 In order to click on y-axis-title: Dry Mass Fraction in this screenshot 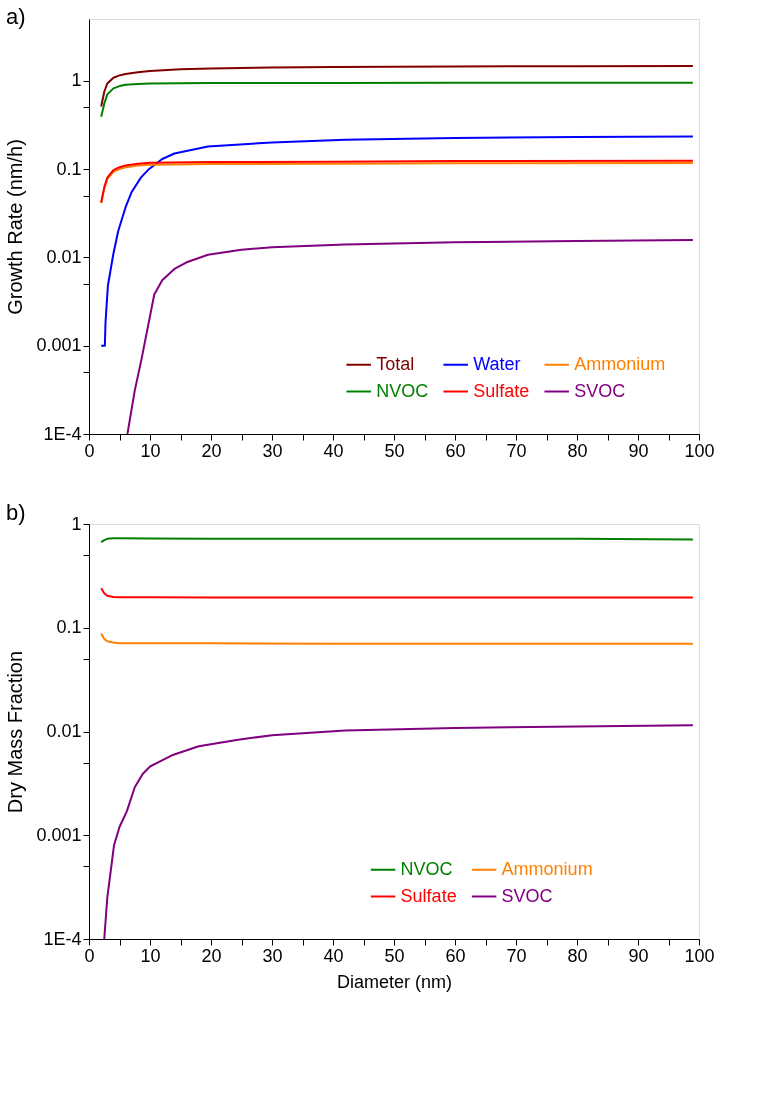, I will do `click(15, 732)`.